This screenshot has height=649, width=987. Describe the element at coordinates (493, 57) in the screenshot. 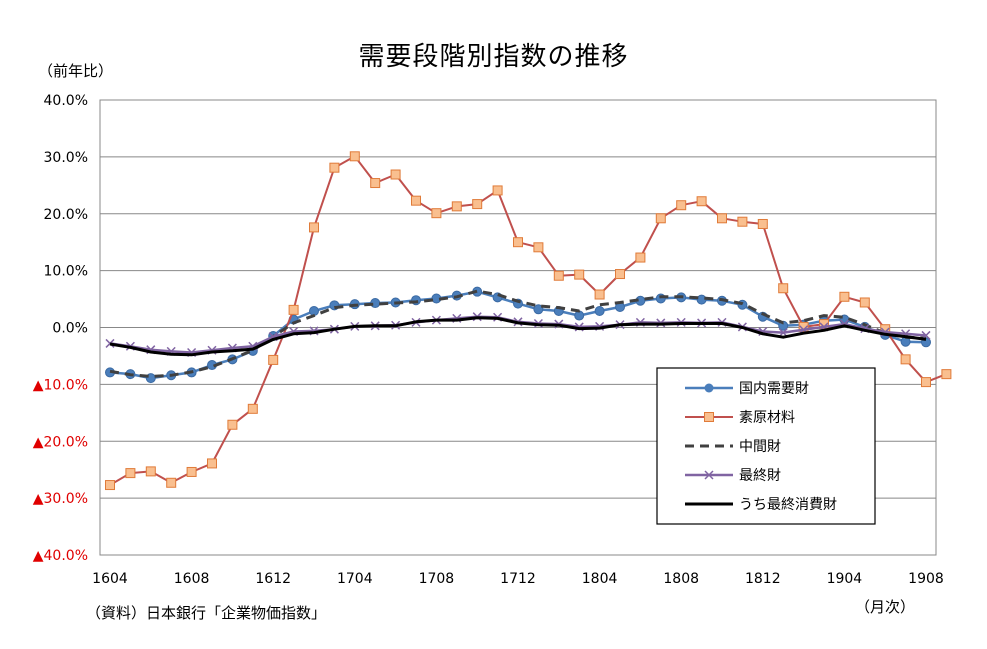

I see `chart-title: 需要段階別指数の推移` at that location.